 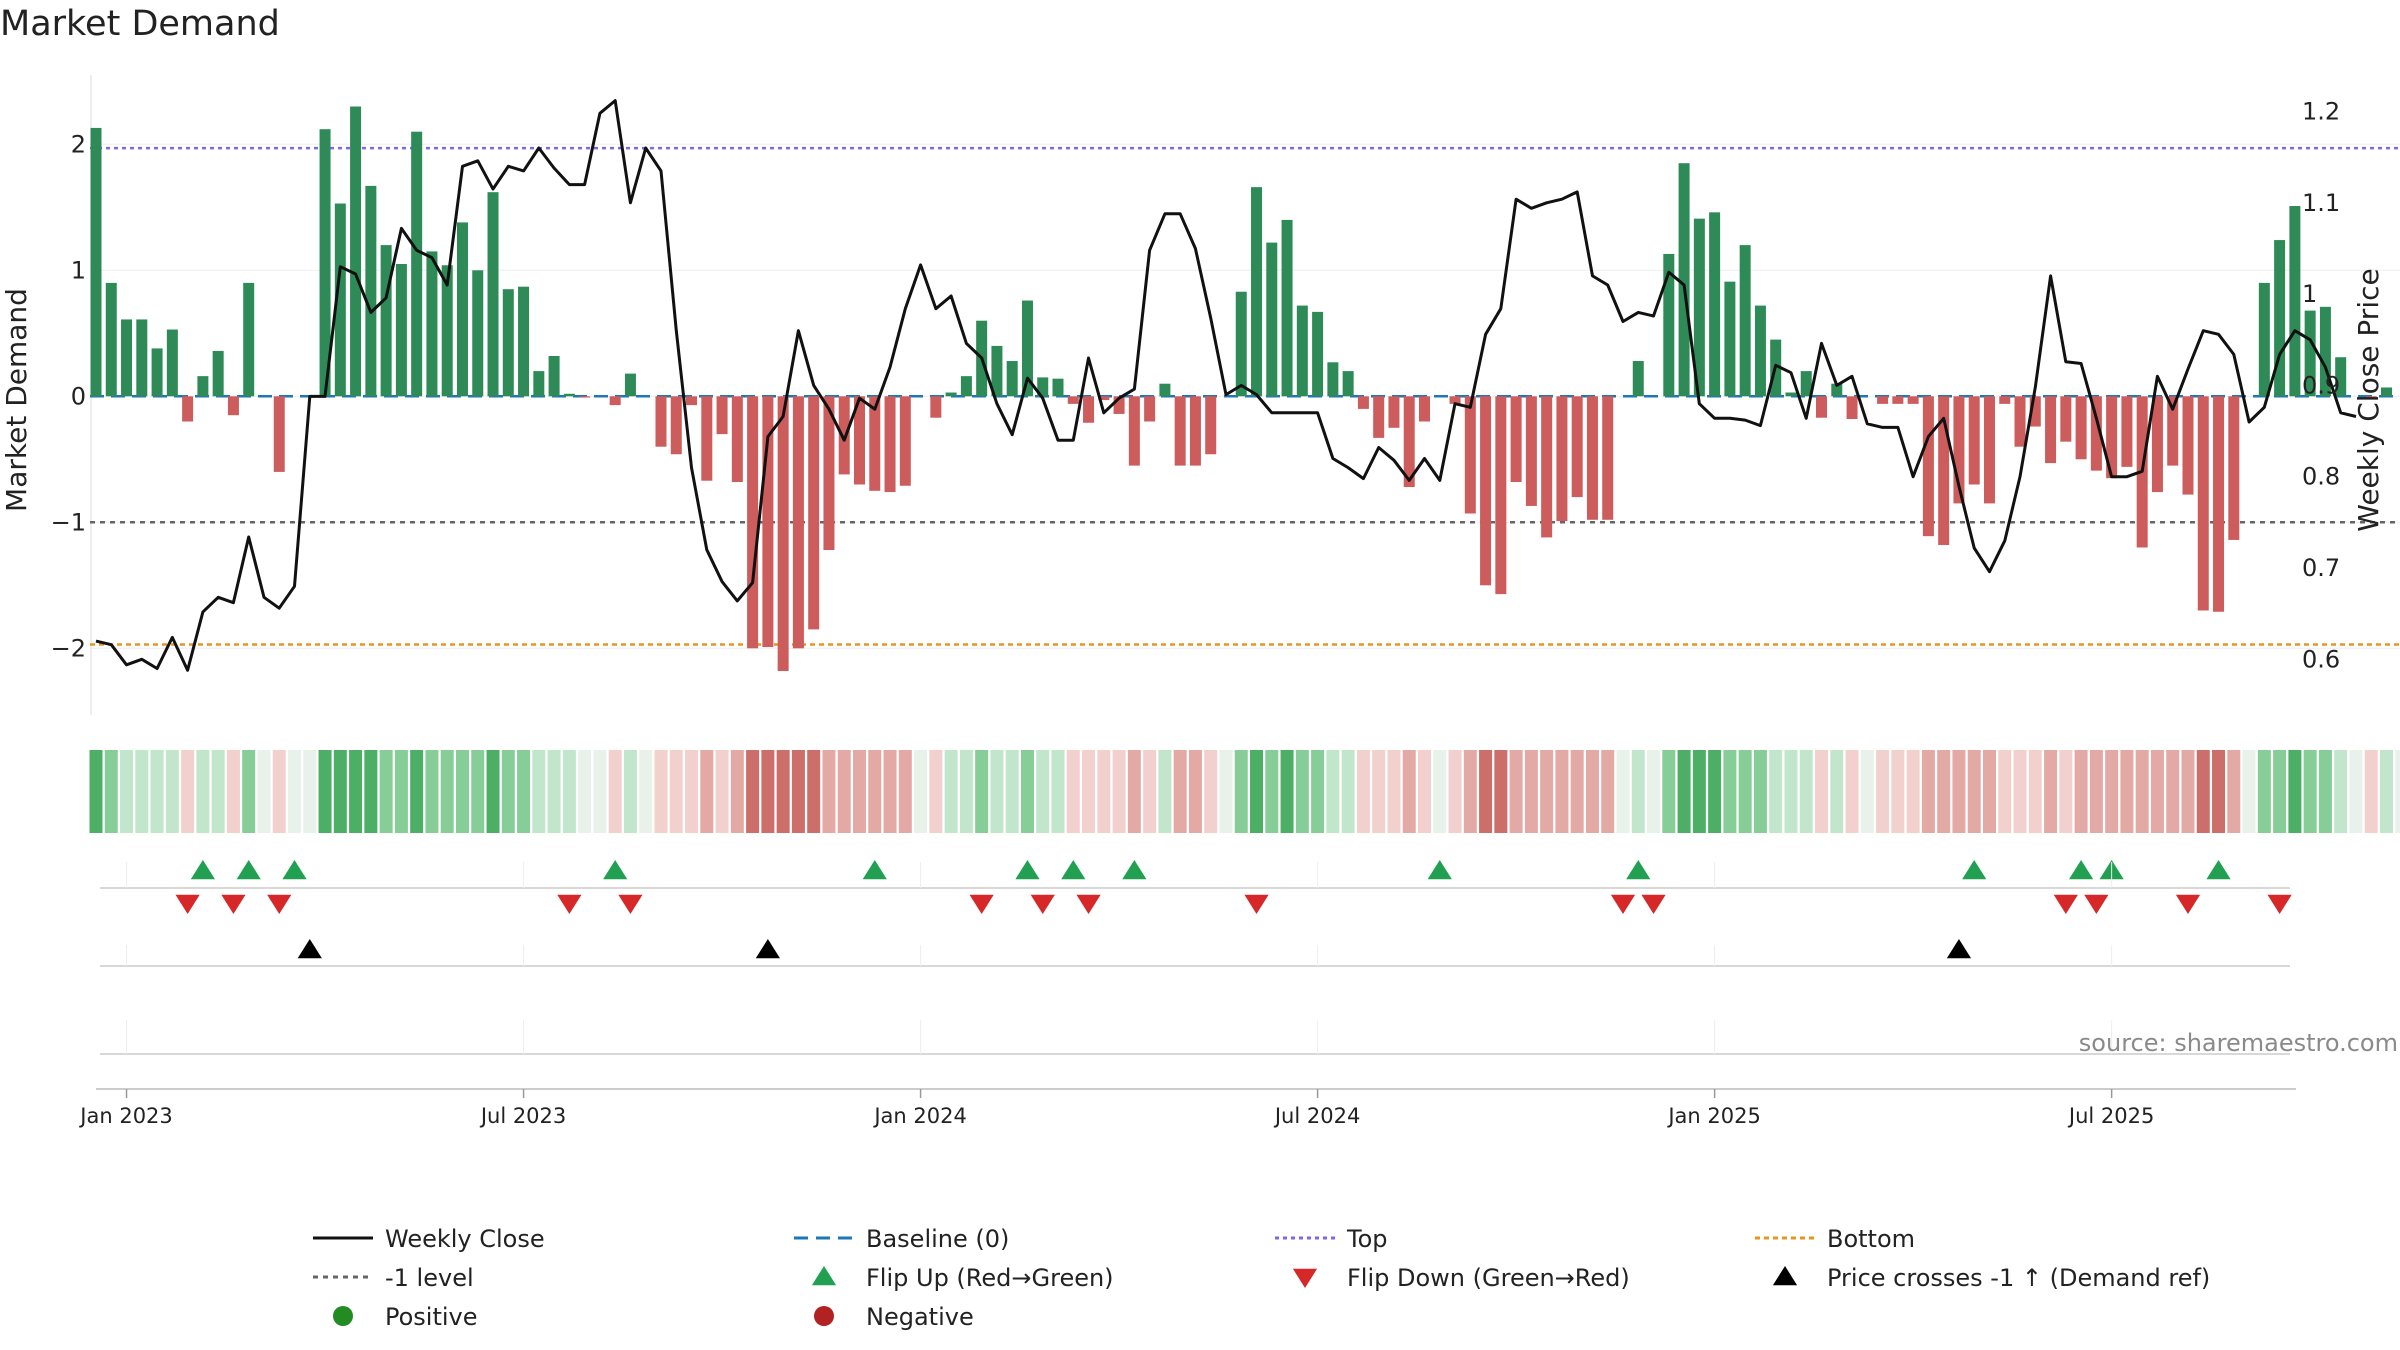 What do you see at coordinates (2110, 1116) in the screenshot?
I see `date-tick-label: Jul 2025` at bounding box center [2110, 1116].